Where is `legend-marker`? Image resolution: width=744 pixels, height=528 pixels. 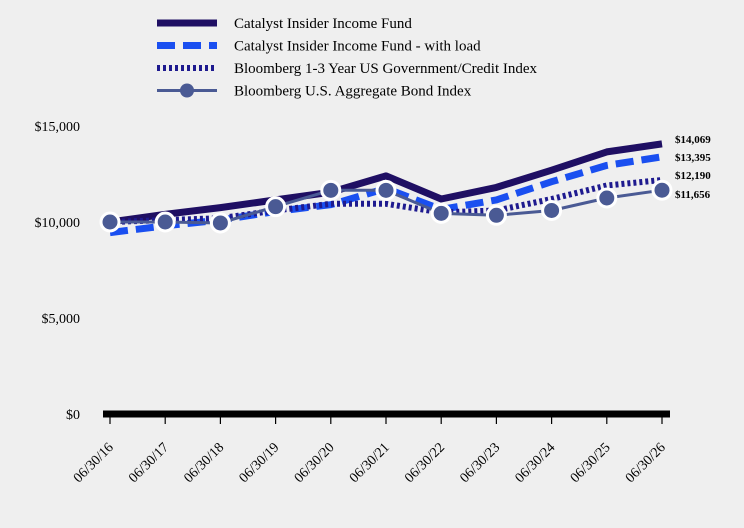 legend-marker is located at coordinates (187, 90).